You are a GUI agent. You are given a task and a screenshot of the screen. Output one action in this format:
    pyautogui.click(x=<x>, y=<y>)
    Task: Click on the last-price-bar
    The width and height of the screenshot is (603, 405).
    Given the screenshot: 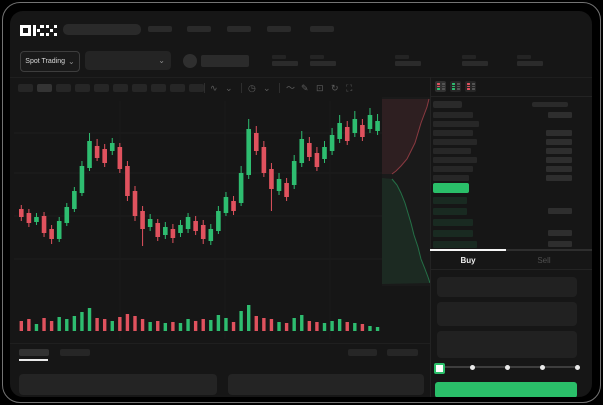 What is the action you would take?
    pyautogui.click(x=451, y=188)
    